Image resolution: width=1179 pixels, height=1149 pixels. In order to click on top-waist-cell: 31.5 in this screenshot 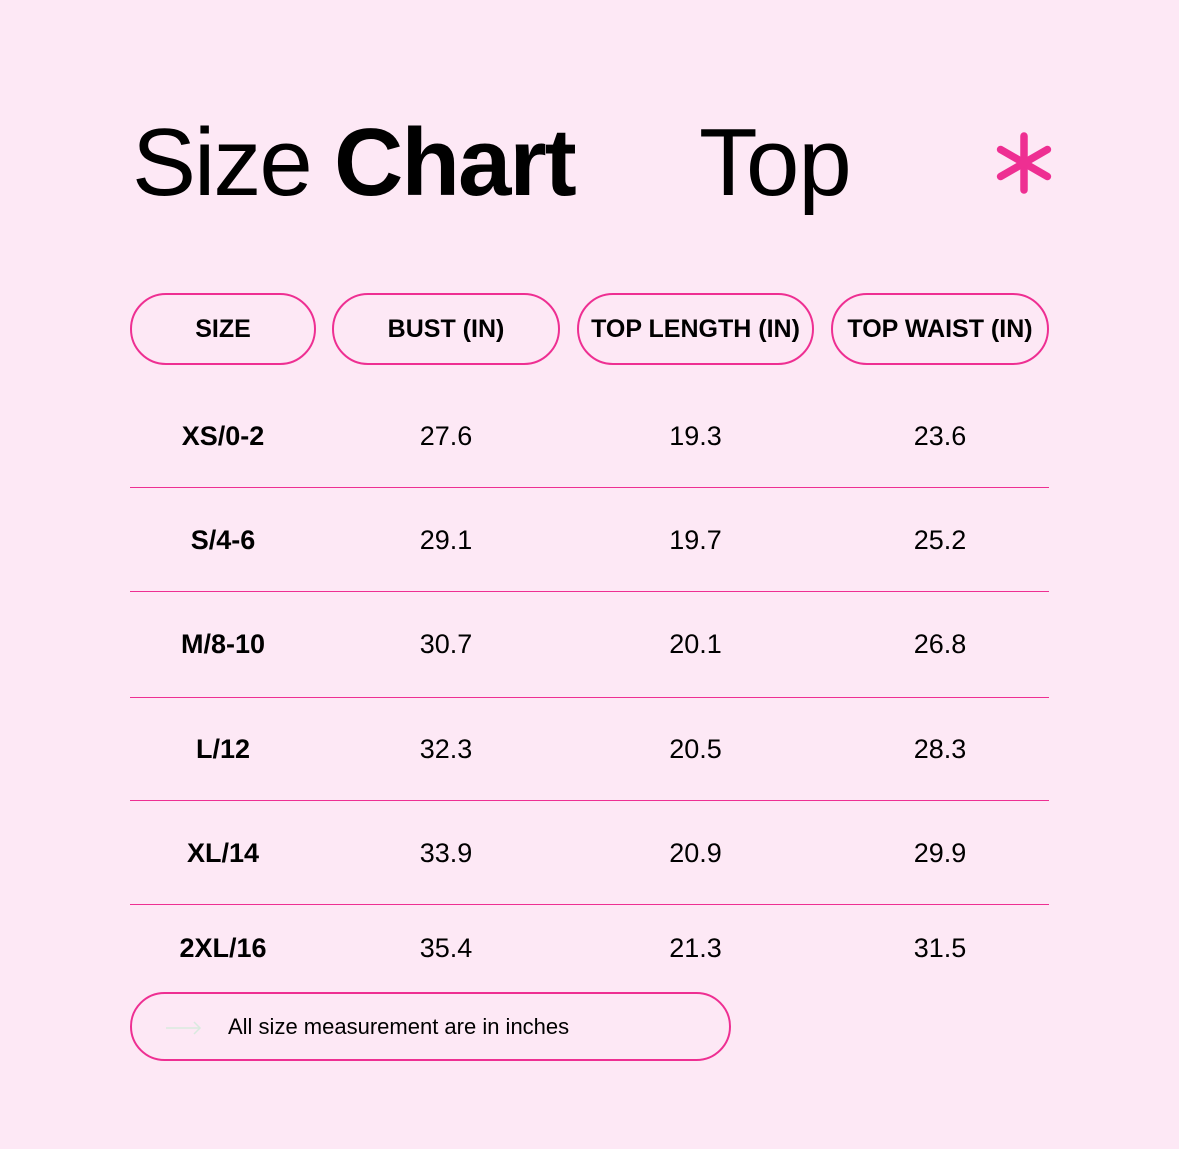, I will do `click(940, 948)`.